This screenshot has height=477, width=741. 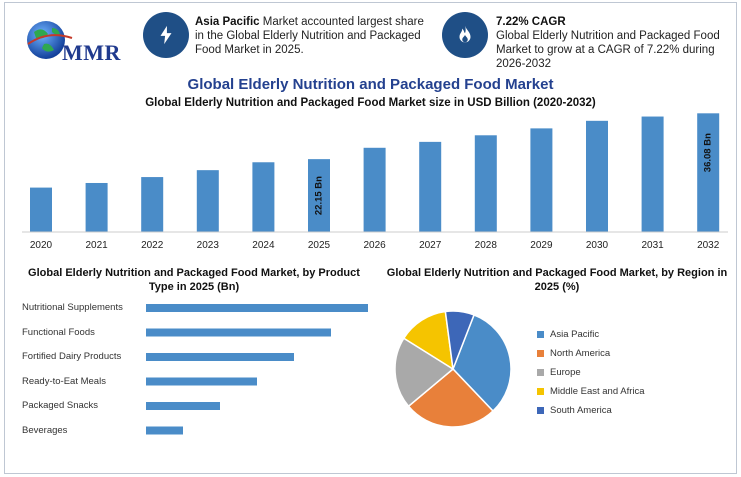 What do you see at coordinates (565, 372) in the screenshot?
I see `legend-label-2: Europe` at bounding box center [565, 372].